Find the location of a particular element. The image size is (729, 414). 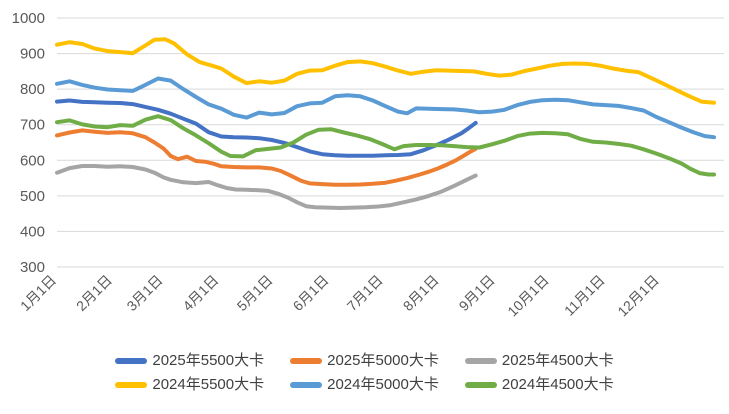

legend-label: 2025年5500大卡 is located at coordinates (208, 360).